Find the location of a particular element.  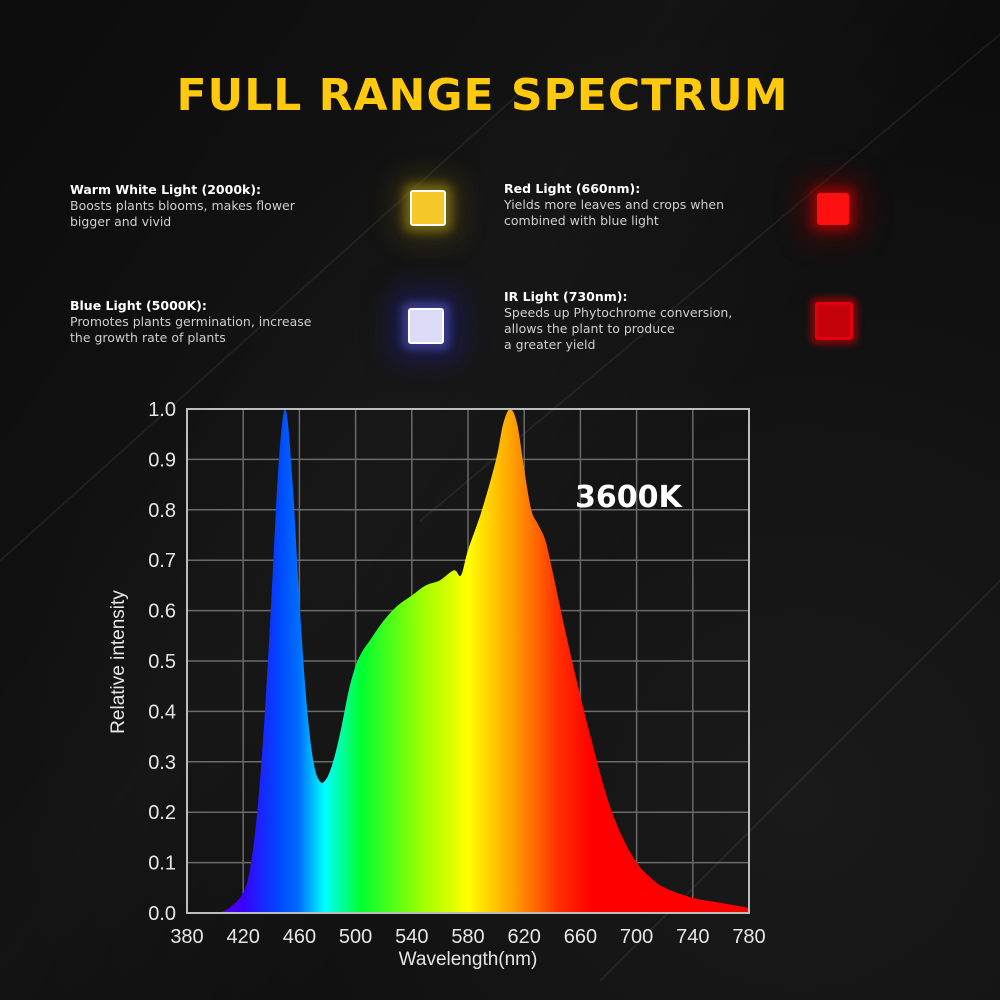

feature-title: Warm White Light (2000k): is located at coordinates (166, 189).